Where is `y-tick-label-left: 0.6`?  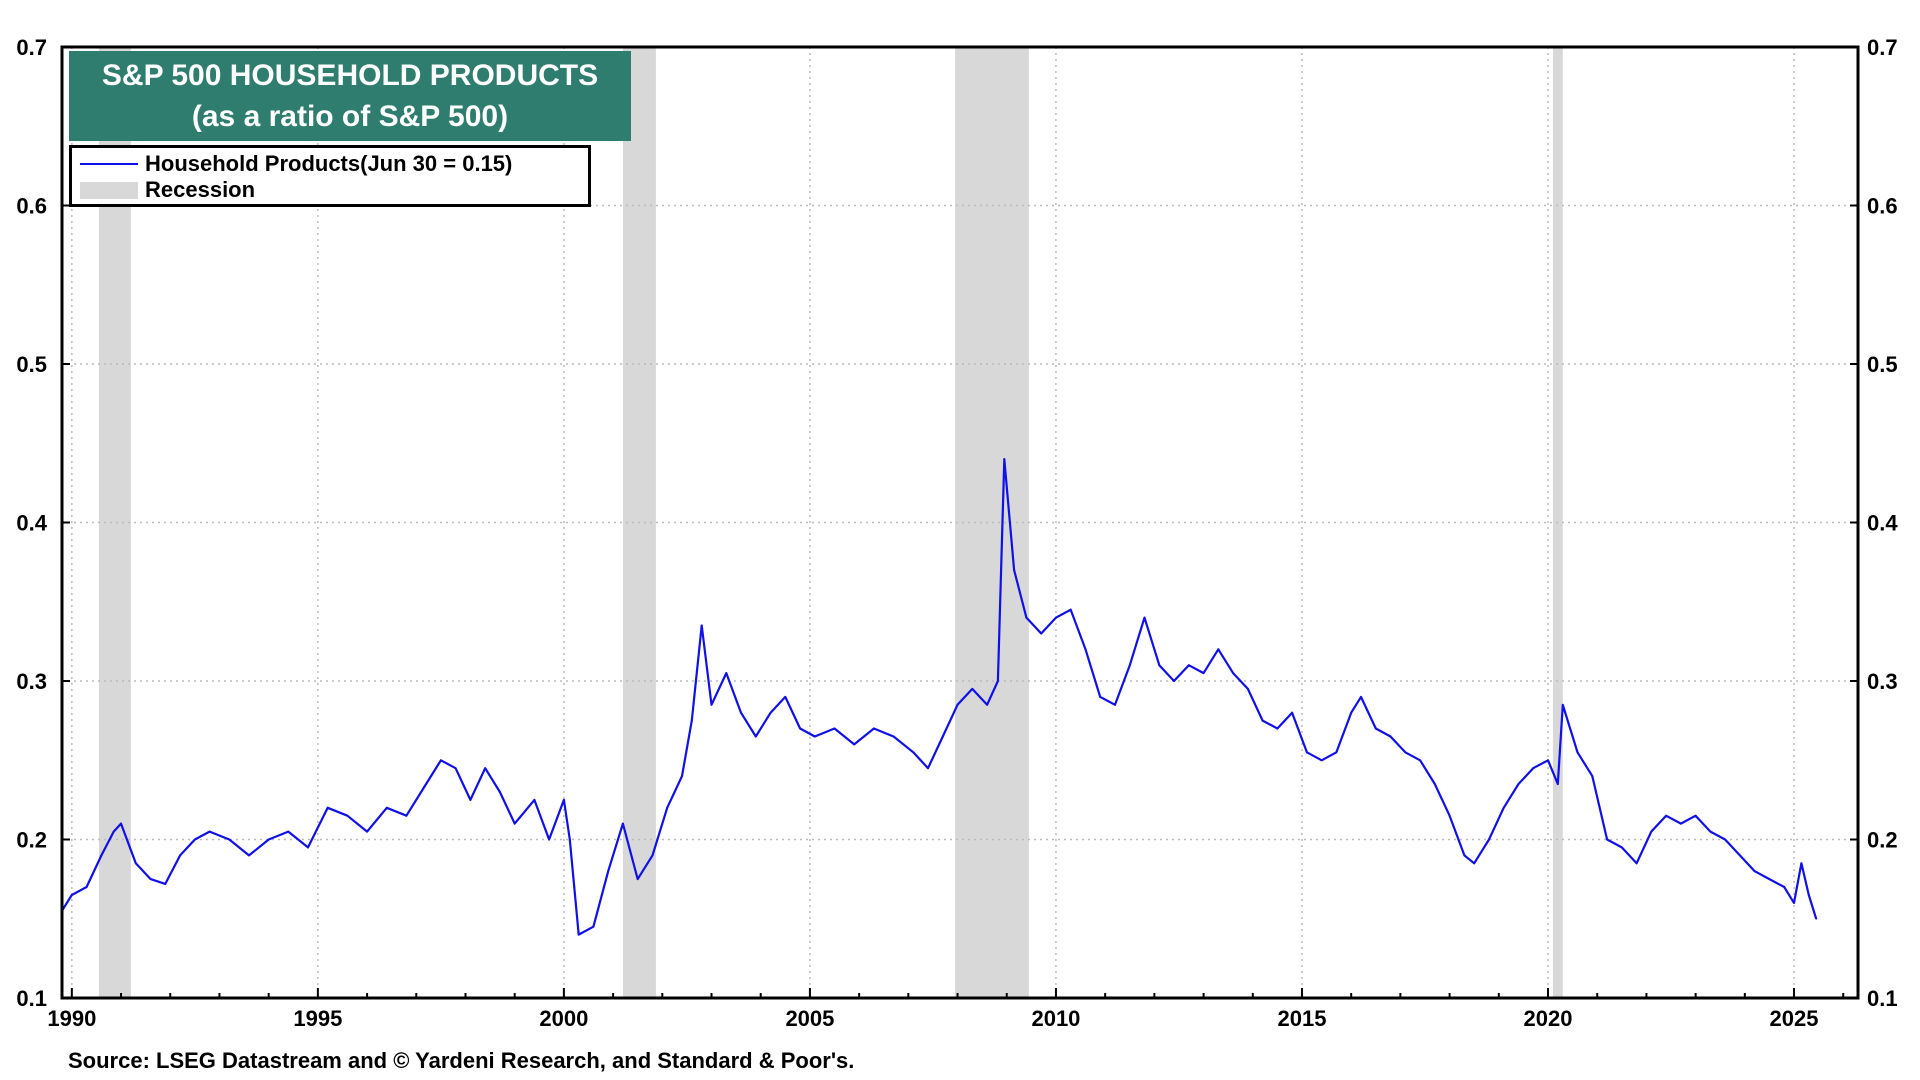 y-tick-label-left: 0.6 is located at coordinates (31, 206).